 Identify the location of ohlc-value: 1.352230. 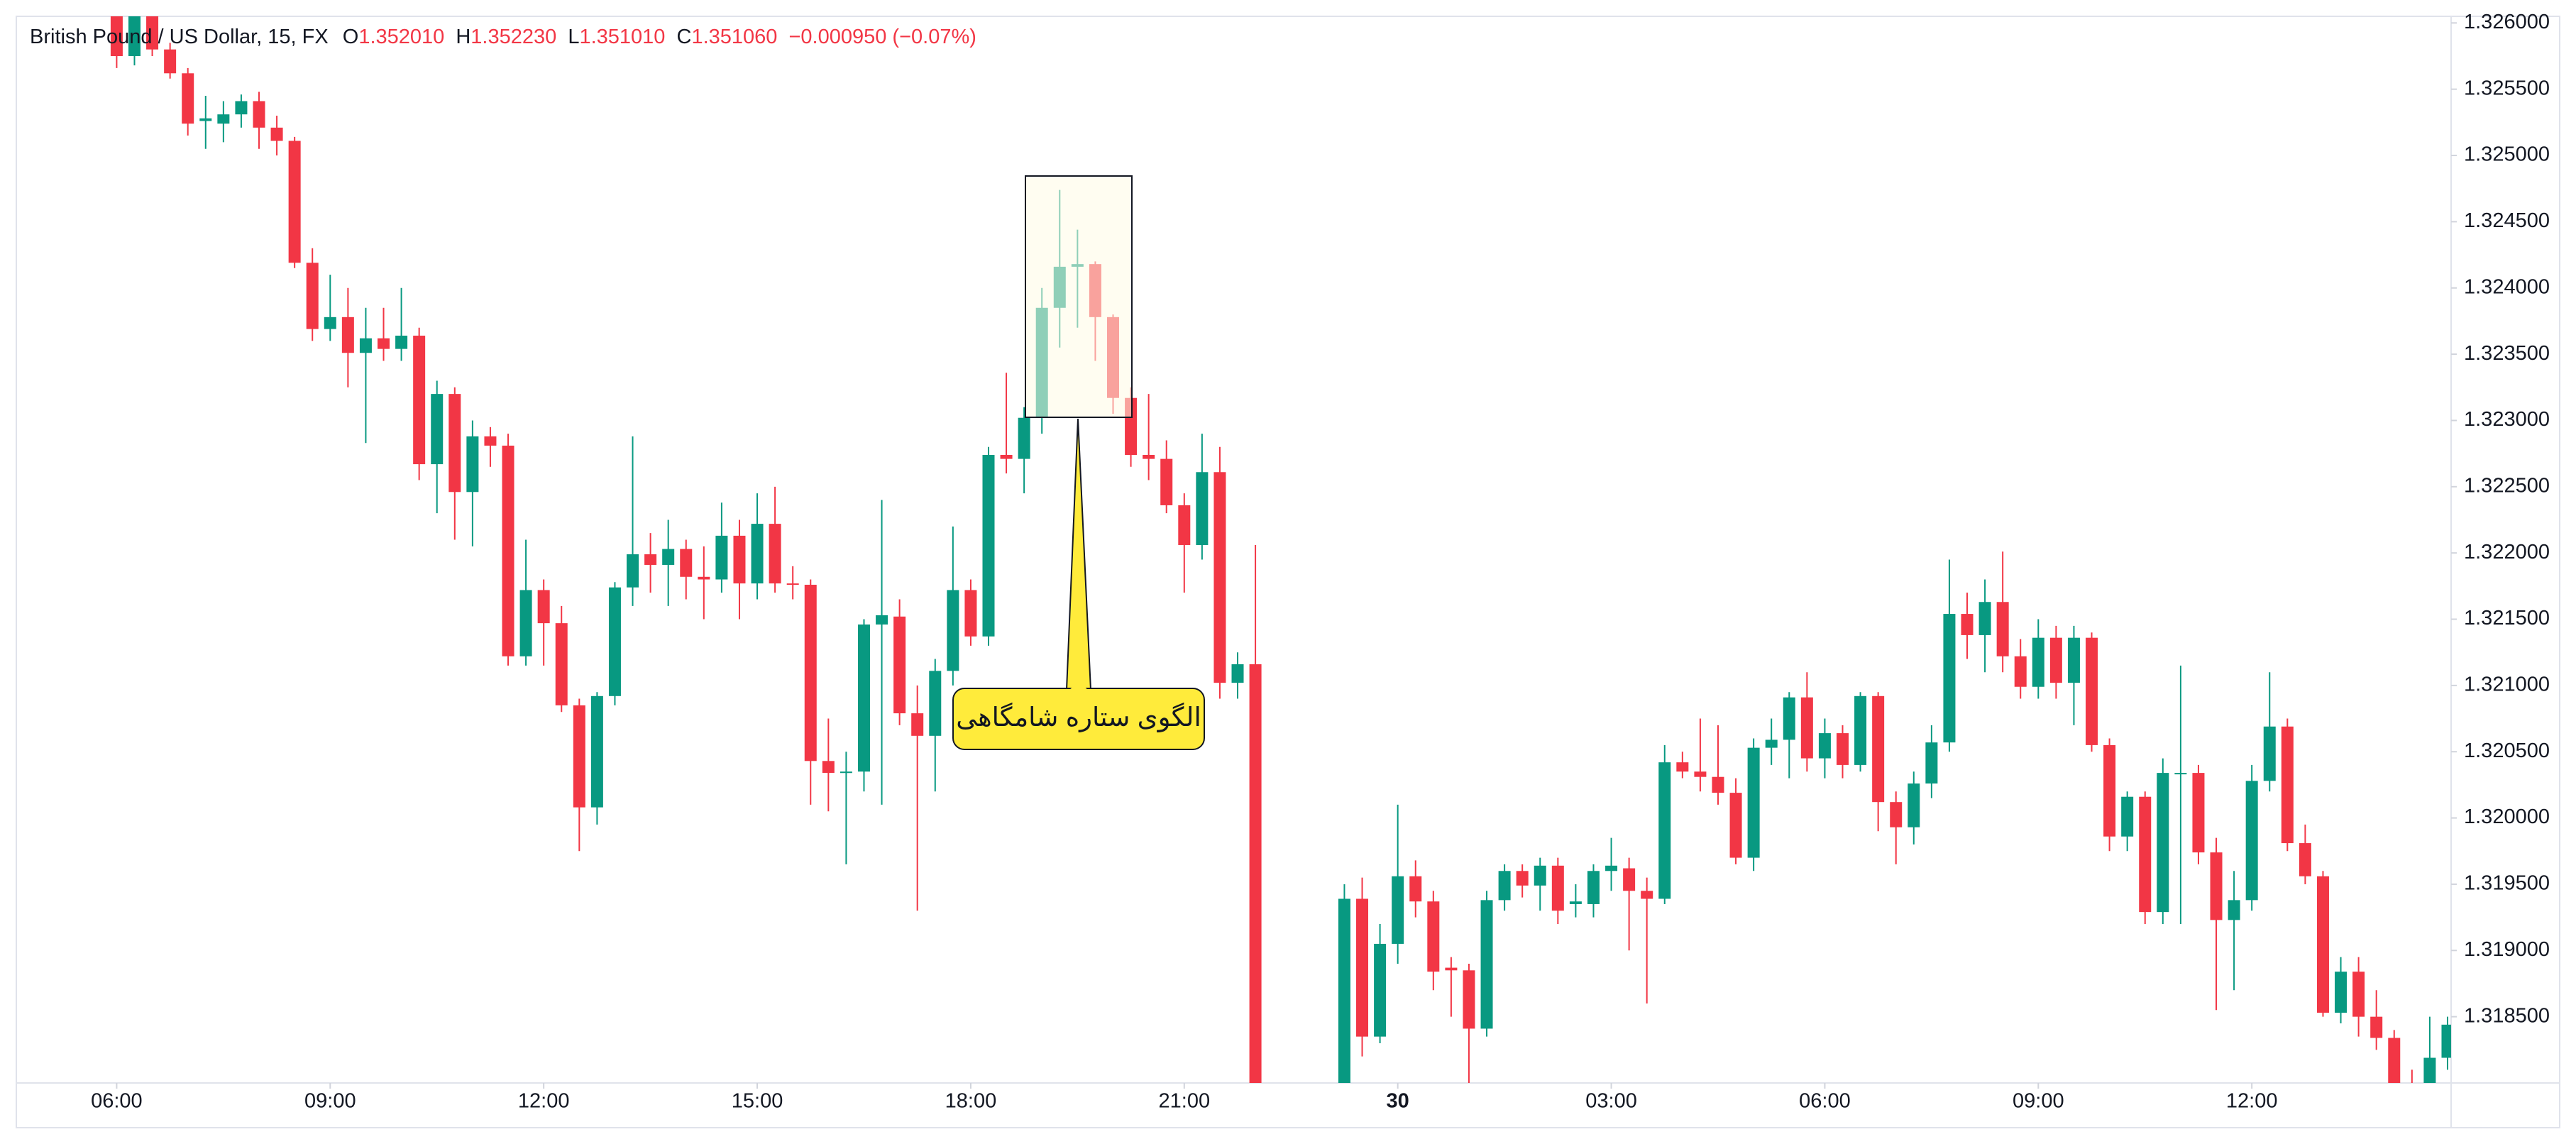
(513, 37).